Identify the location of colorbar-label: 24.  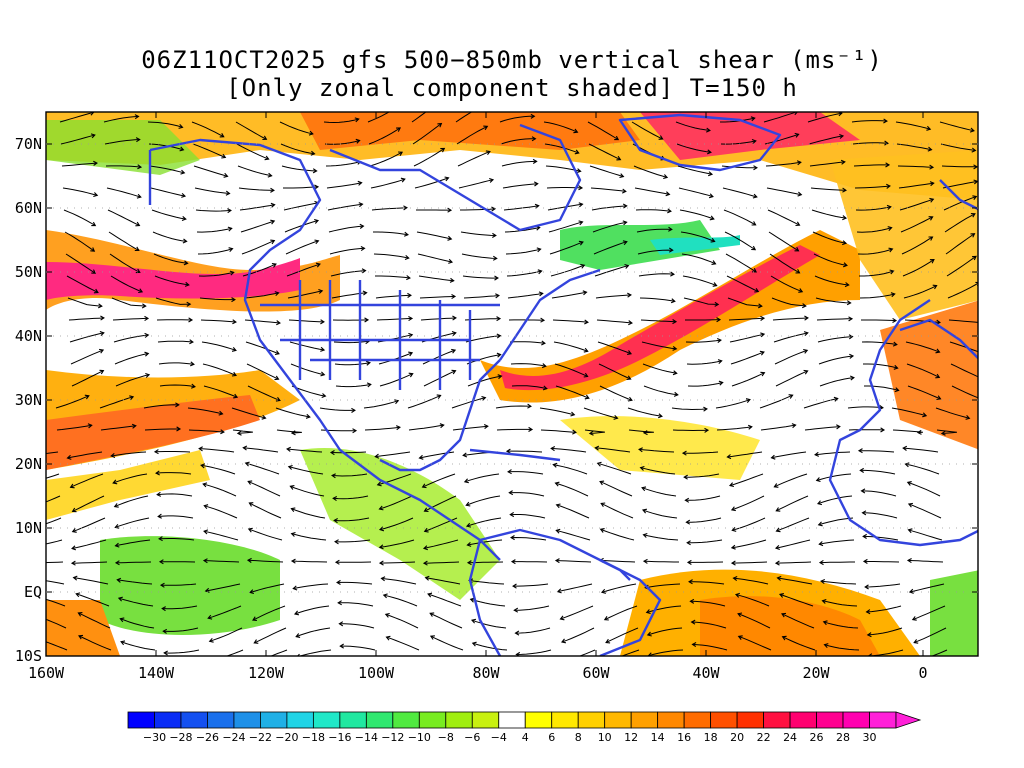
(790, 737).